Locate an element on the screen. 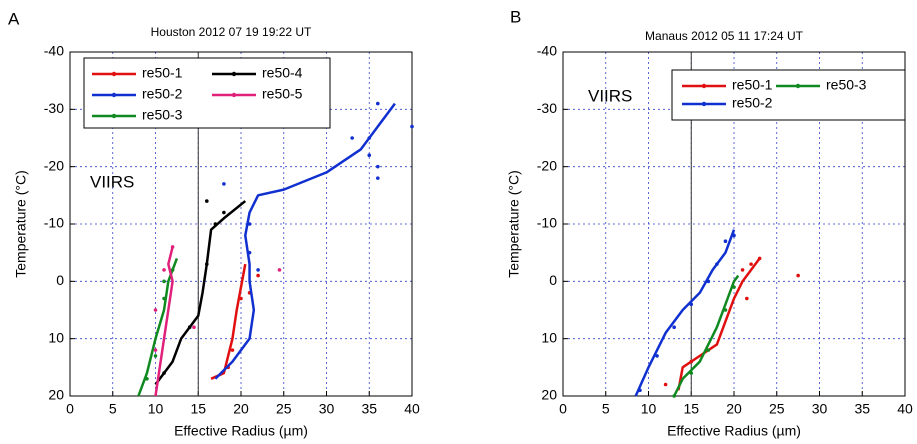 The width and height of the screenshot is (917, 444). panel-label: A is located at coordinates (14, 18).